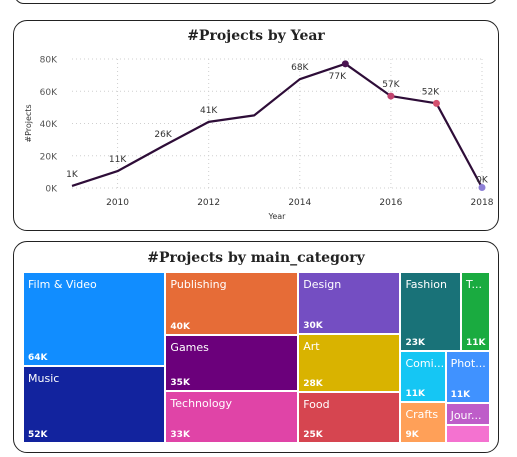  Describe the element at coordinates (256, 2) in the screenshot. I see `previous-visual-card` at that location.